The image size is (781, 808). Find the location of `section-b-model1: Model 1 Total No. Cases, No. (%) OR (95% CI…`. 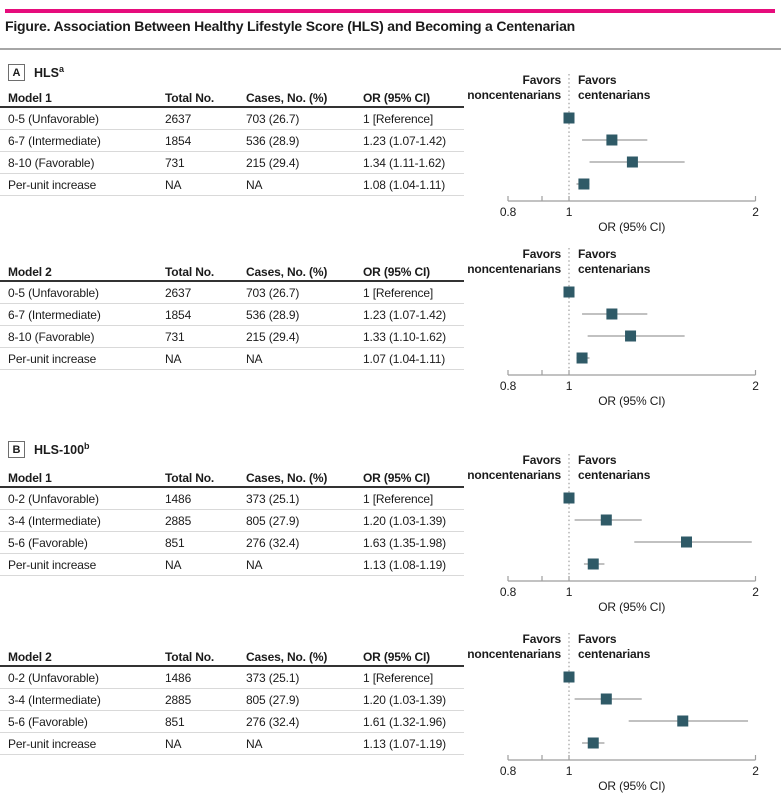

section-b-model1: Model 1 Total No. Cases, No. (%) OR (95% CI… is located at coordinates (232, 522).